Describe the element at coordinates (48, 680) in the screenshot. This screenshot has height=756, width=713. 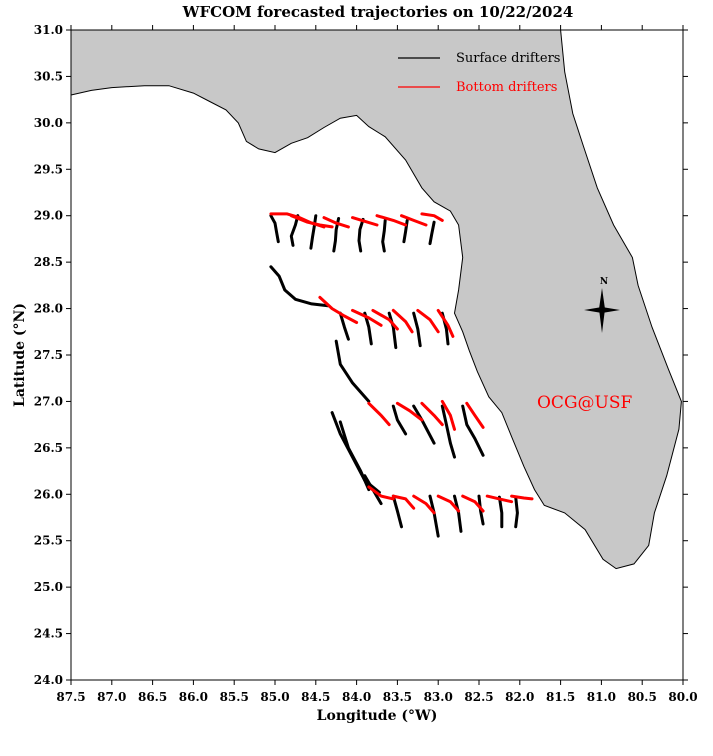
I see `y-tick-label: 24.0` at that location.